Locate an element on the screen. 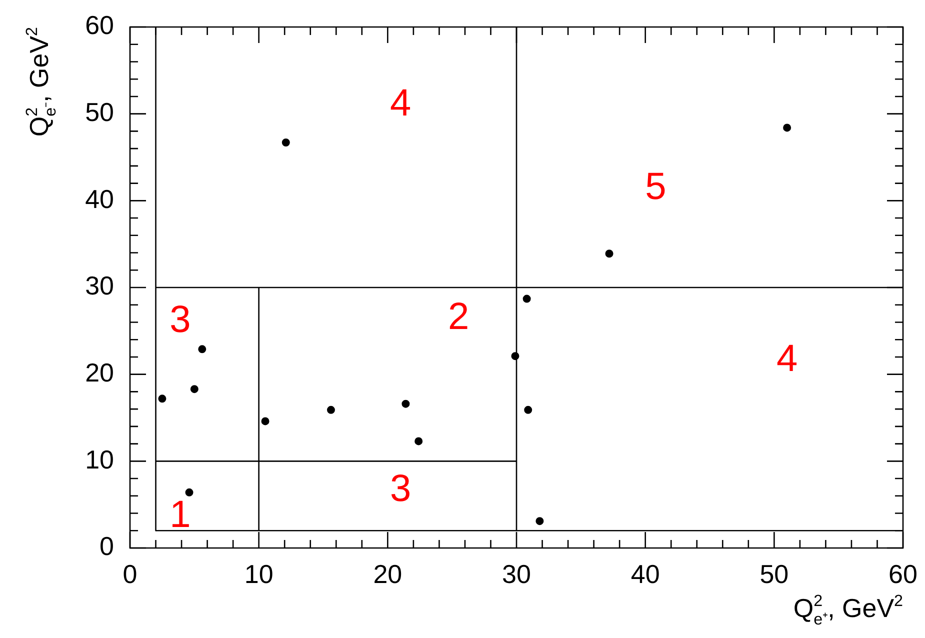  y-tick-label: 60 is located at coordinates (99, 25).